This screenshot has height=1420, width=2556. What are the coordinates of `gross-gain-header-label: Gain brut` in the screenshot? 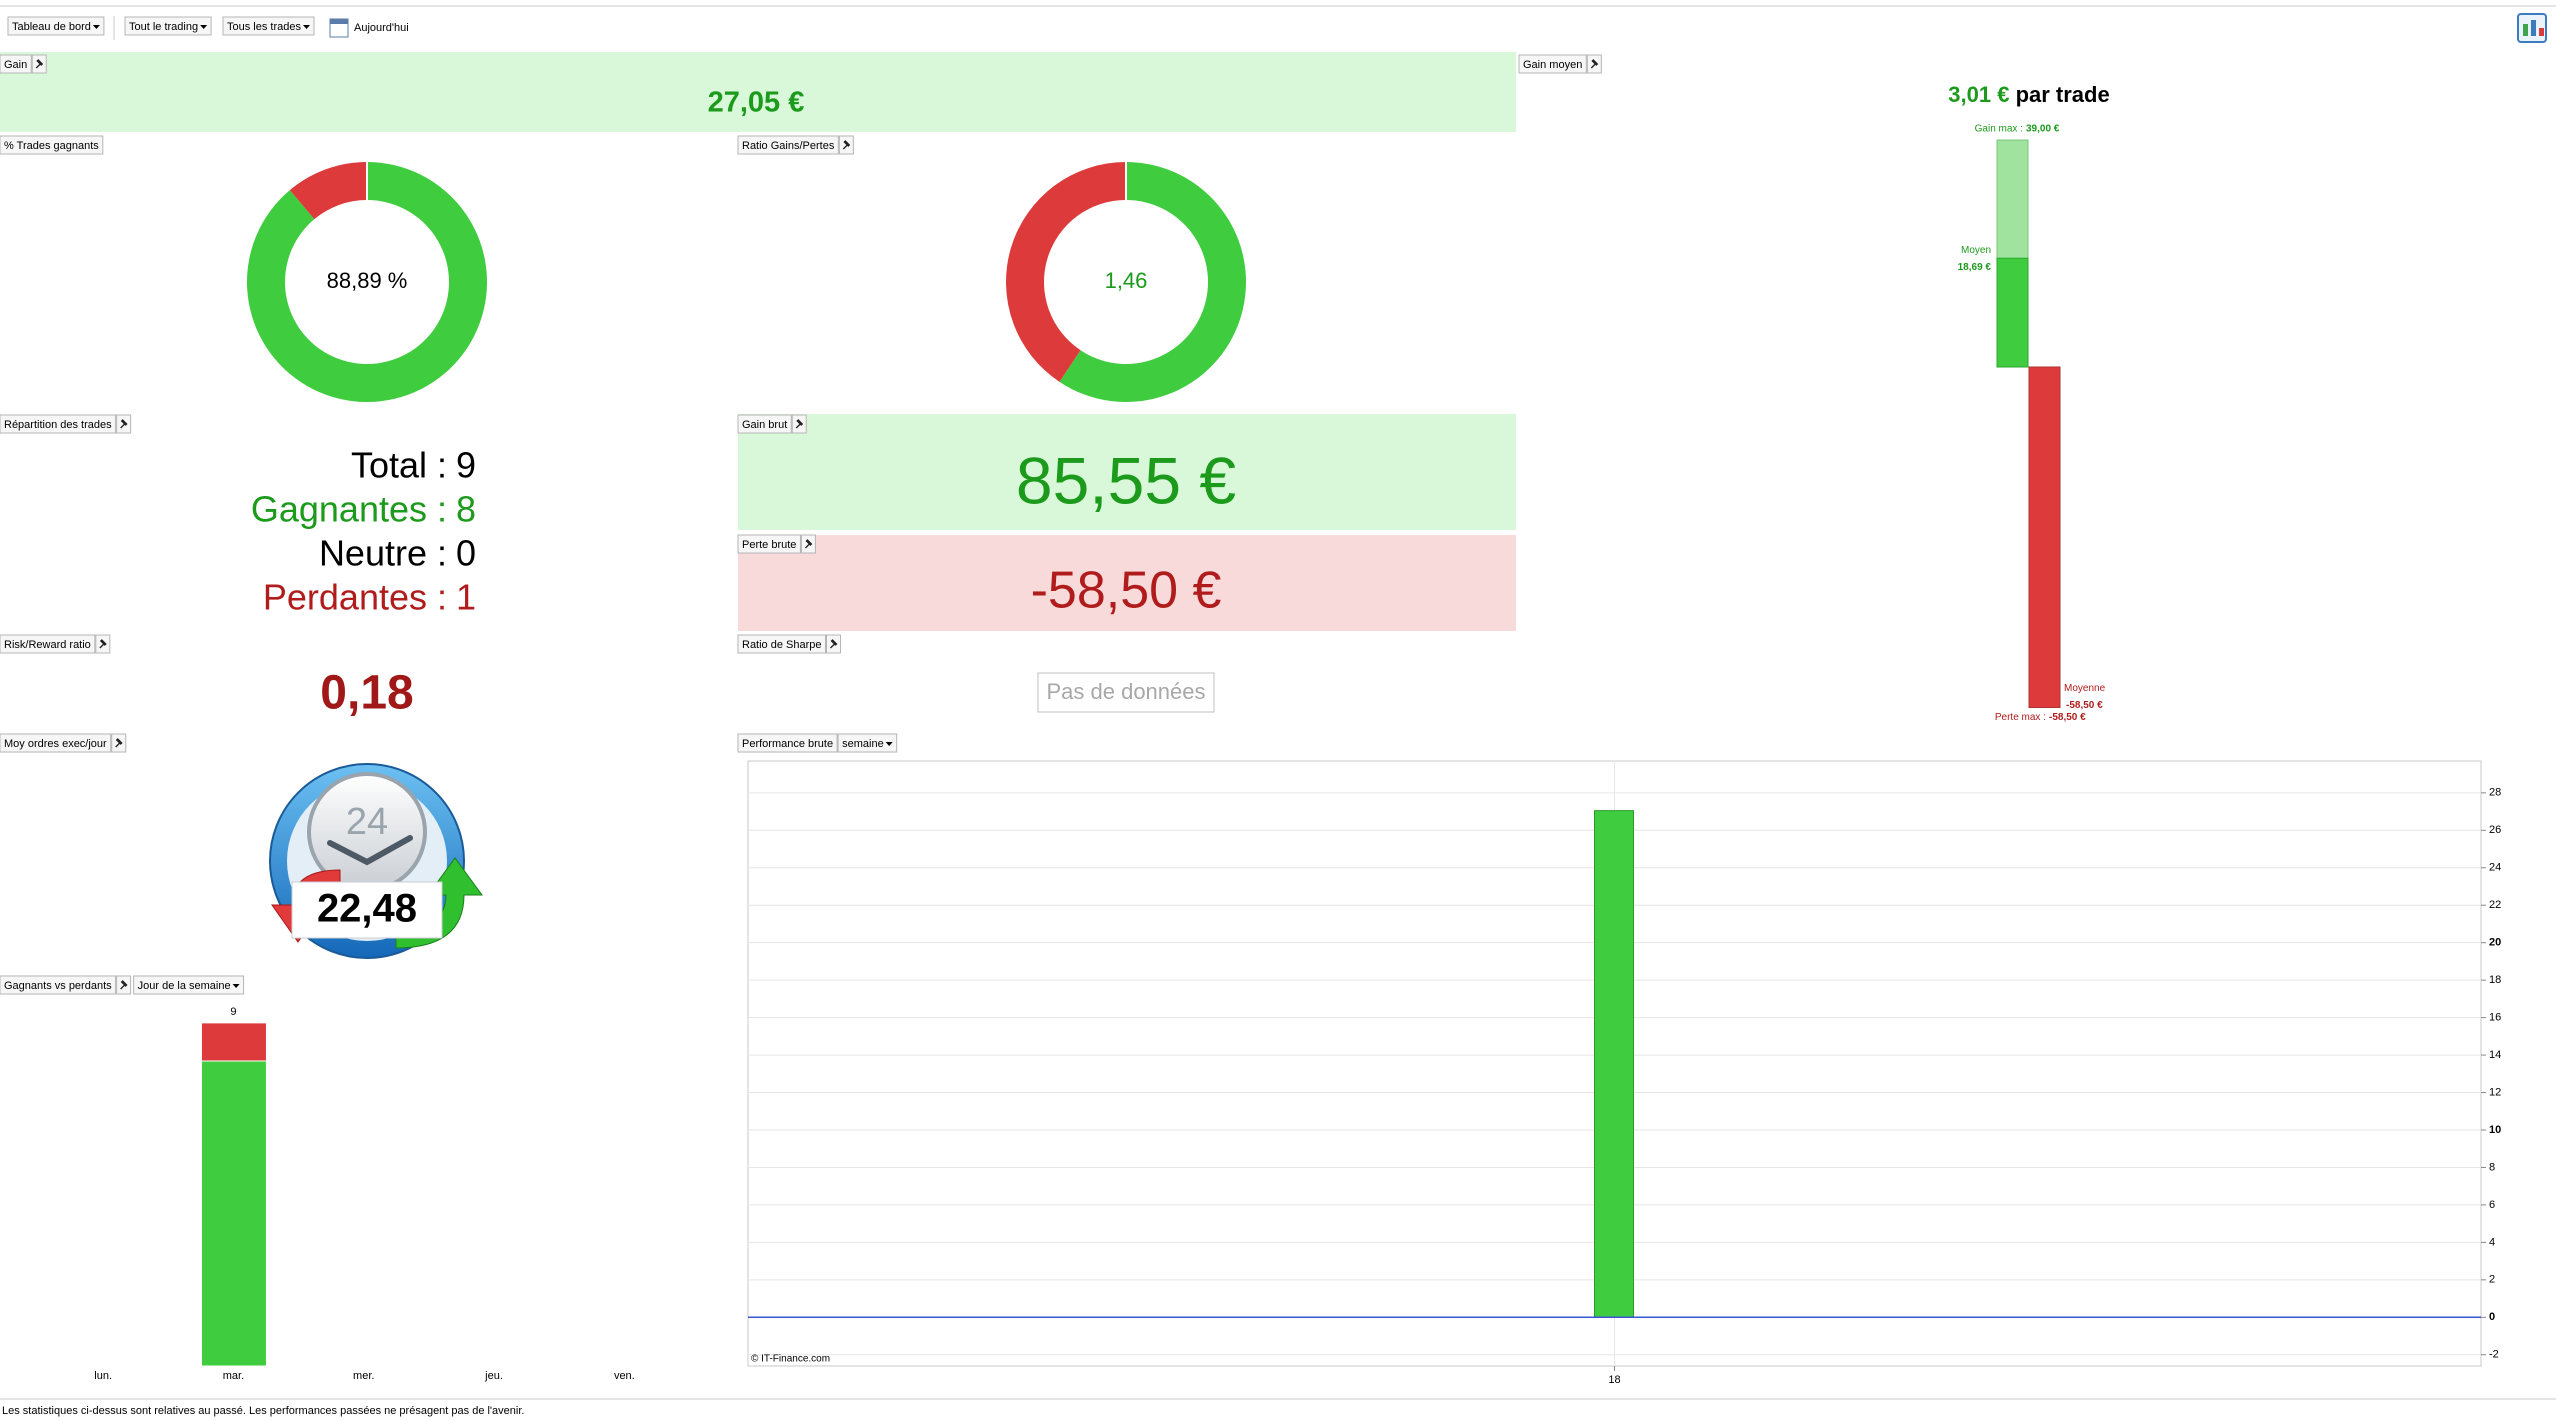 It's located at (764, 425).